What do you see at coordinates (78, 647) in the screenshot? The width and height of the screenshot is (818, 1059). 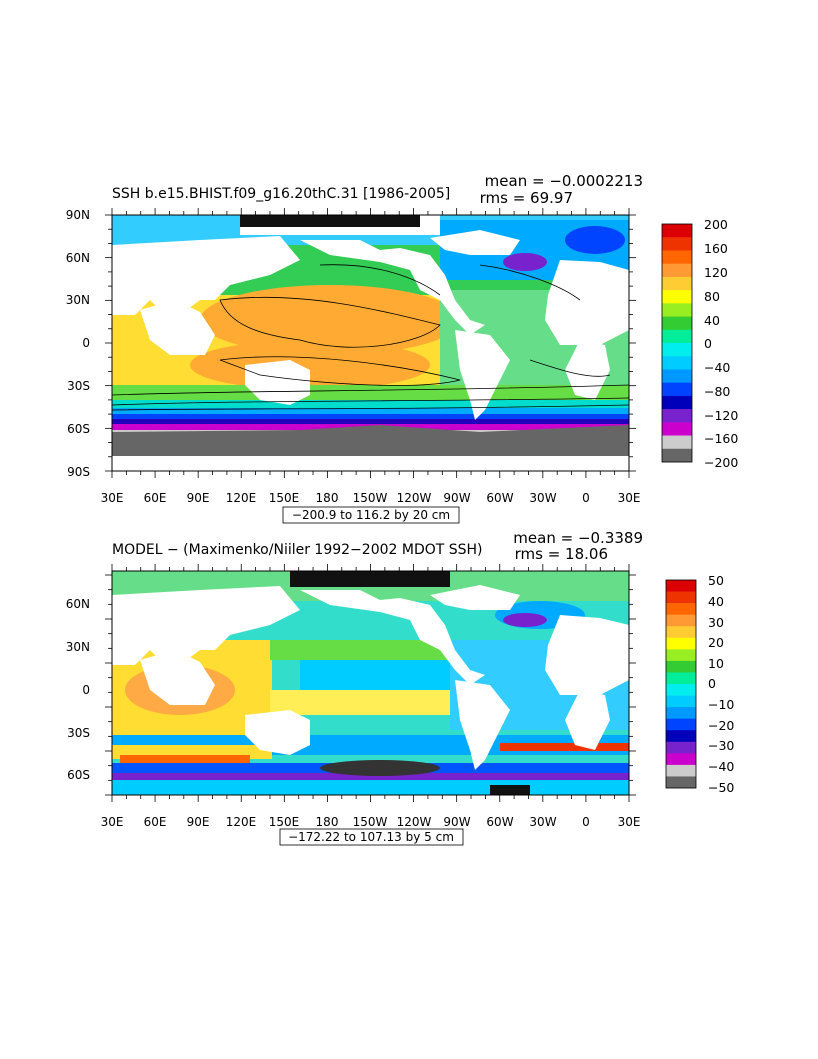 I see `lat-label: 30N` at bounding box center [78, 647].